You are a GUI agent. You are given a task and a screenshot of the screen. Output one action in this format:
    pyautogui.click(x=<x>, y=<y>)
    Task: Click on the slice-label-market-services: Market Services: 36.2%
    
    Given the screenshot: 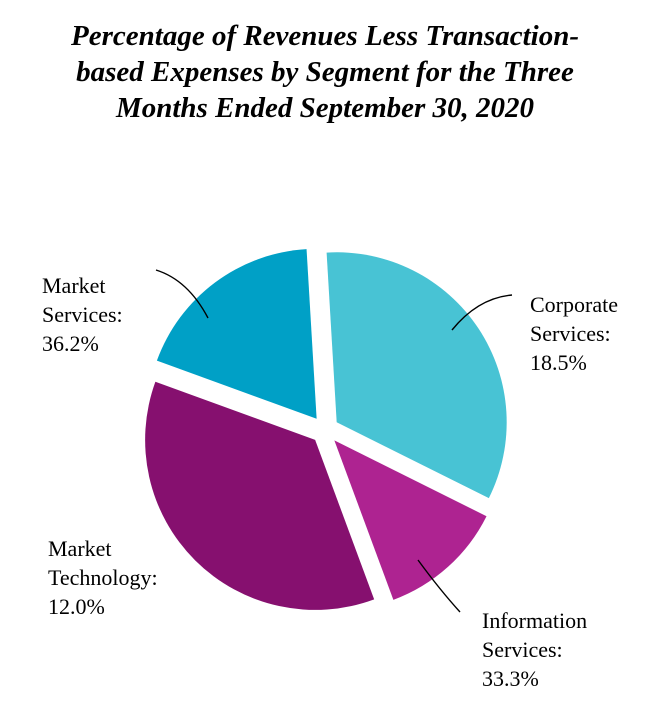 What is the action you would take?
    pyautogui.click(x=82, y=314)
    